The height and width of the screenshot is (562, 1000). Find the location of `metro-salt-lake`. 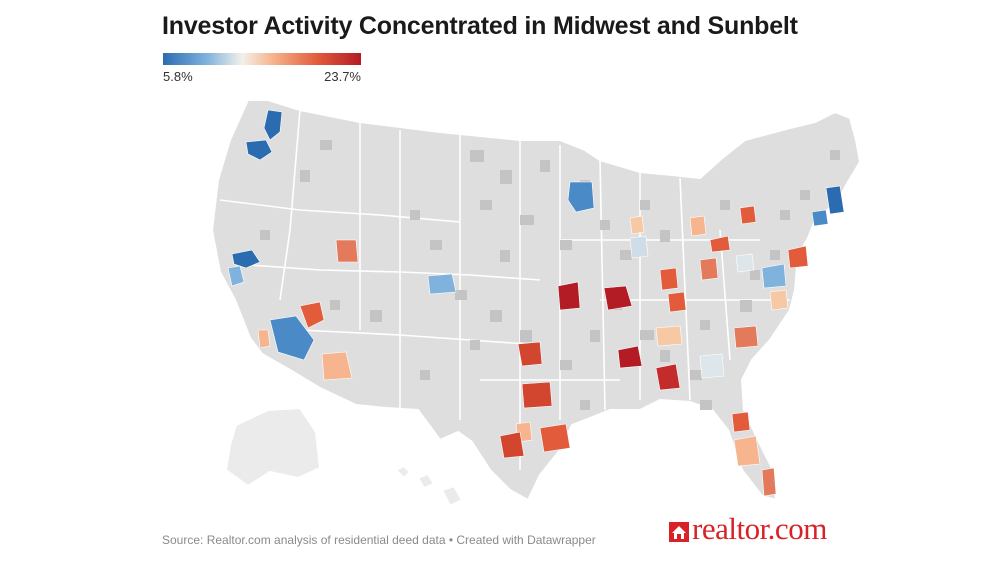

metro-salt-lake is located at coordinates (347, 251).